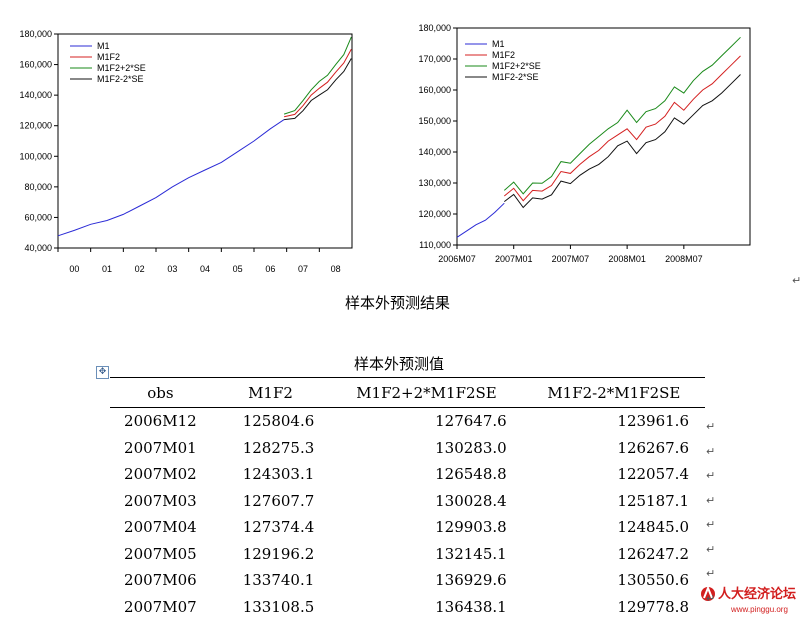  What do you see at coordinates (426, 527) in the screenshot?
I see `cell-upper: 129903.8` at bounding box center [426, 527].